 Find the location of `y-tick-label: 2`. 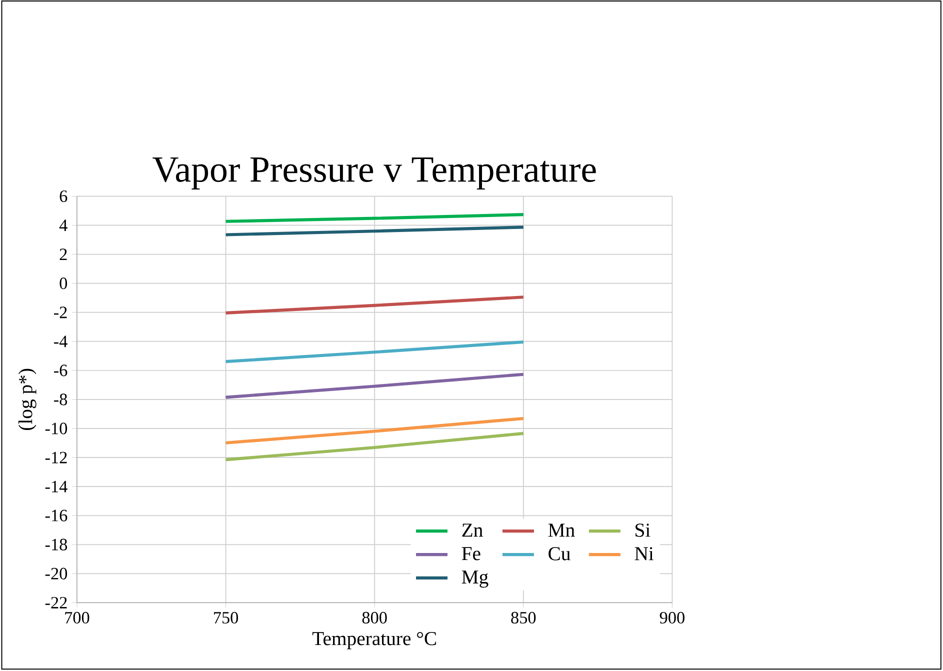

y-tick-label: 2 is located at coordinates (63, 254).